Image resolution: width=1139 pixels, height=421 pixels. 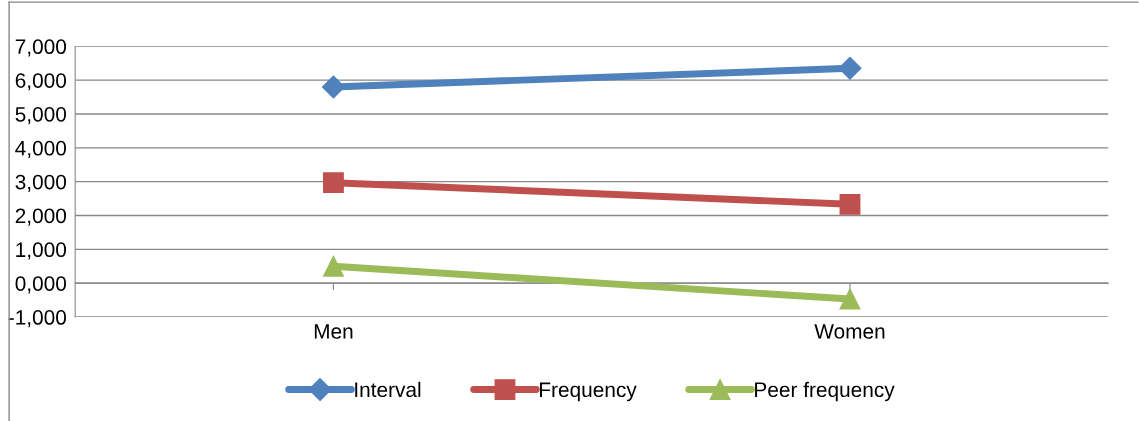 What do you see at coordinates (333, 331) in the screenshot?
I see `x-tick-label: Men` at bounding box center [333, 331].